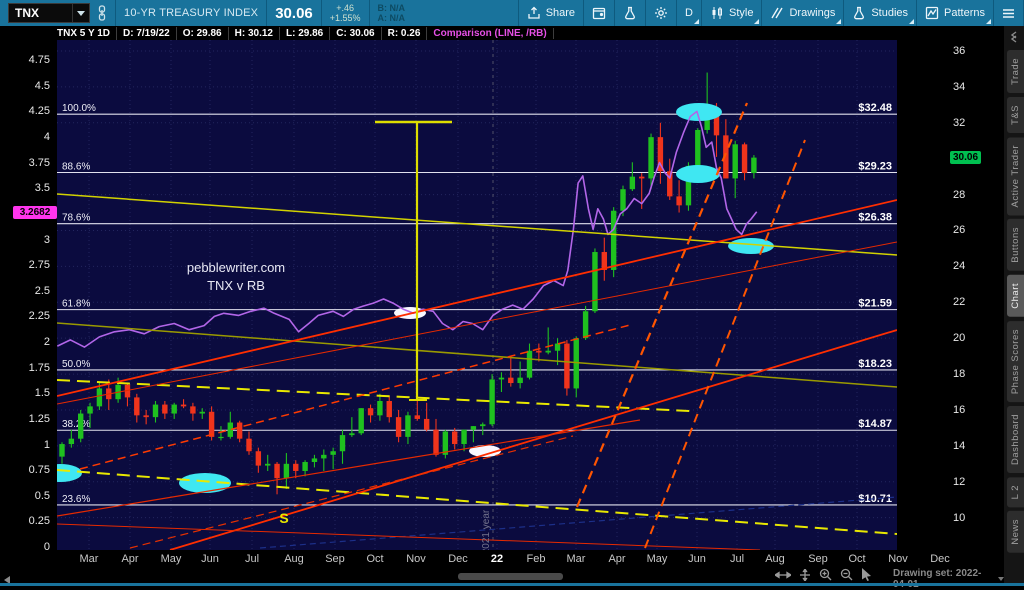  I want to click on move-icon, so click(805, 574).